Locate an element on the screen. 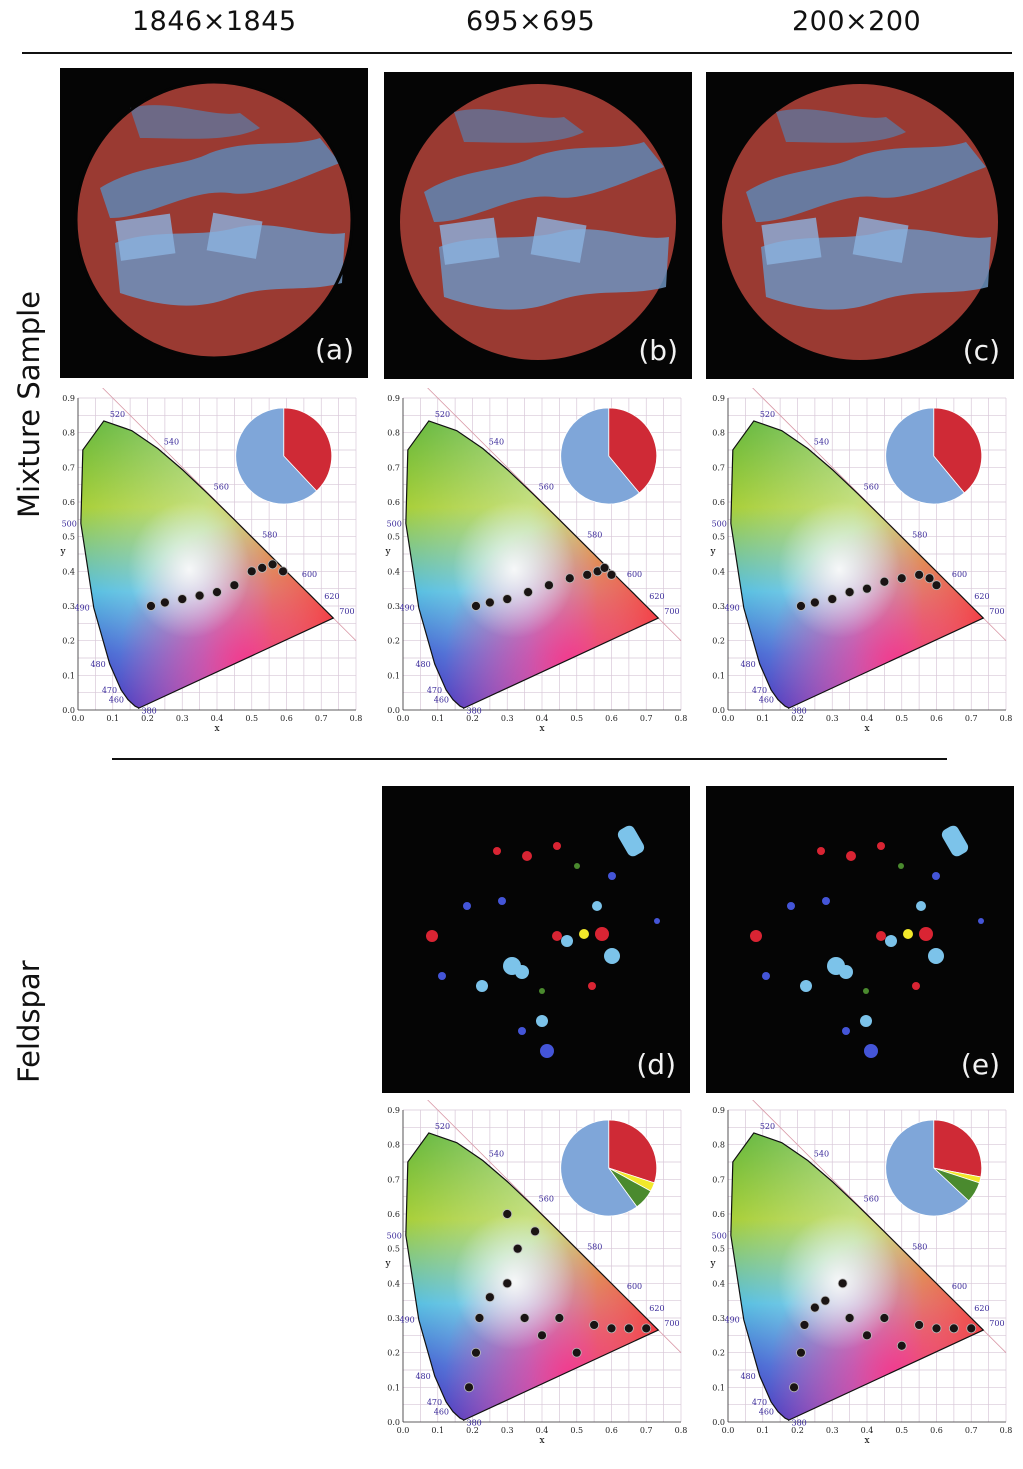 The width and height of the screenshot is (1023, 1469). x-tick-label: 0.2 is located at coordinates (797, 718).